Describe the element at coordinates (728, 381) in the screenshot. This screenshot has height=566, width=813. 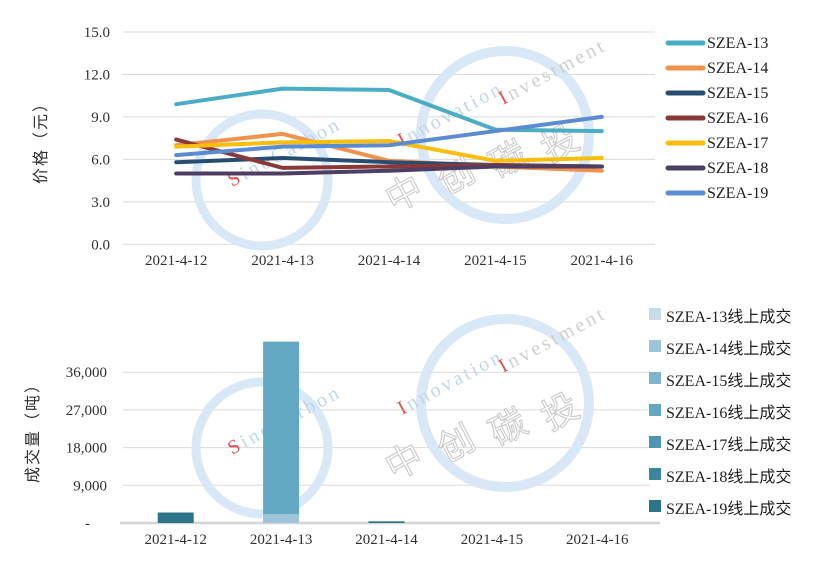
I see `legend-label: SZEA-15线上成交` at that location.